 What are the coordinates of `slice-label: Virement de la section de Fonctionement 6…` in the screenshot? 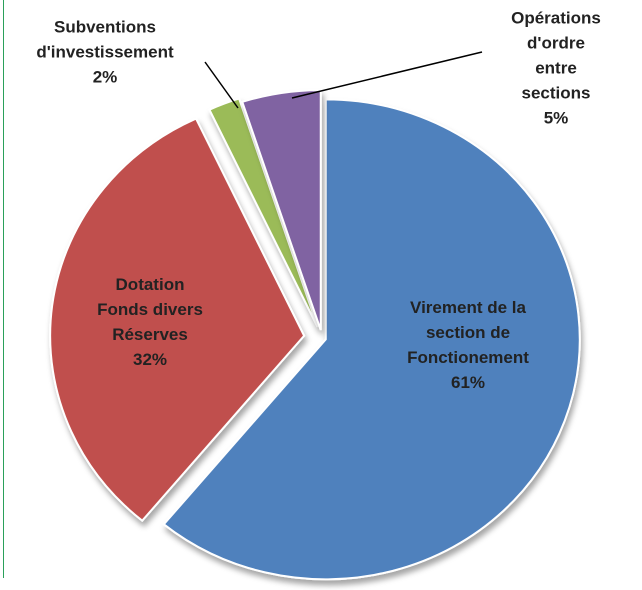 It's located at (468, 345).